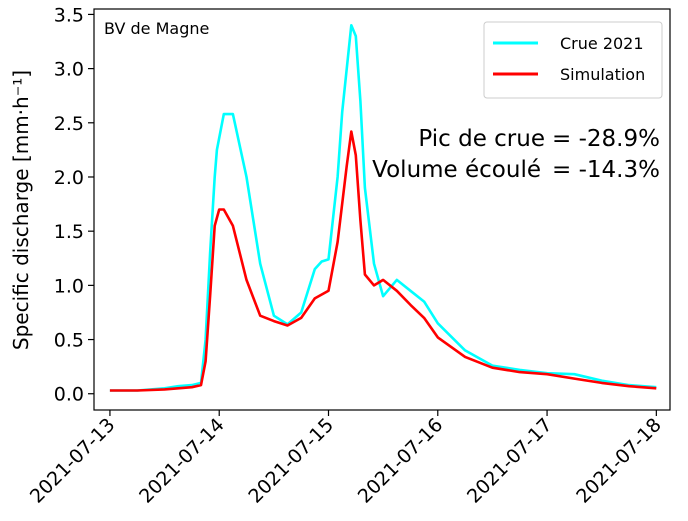 The height and width of the screenshot is (521, 688). Describe the element at coordinates (21, 210) in the screenshot. I see `y-axis-label: Specific discharge [mm·h⁻¹]` at that location.